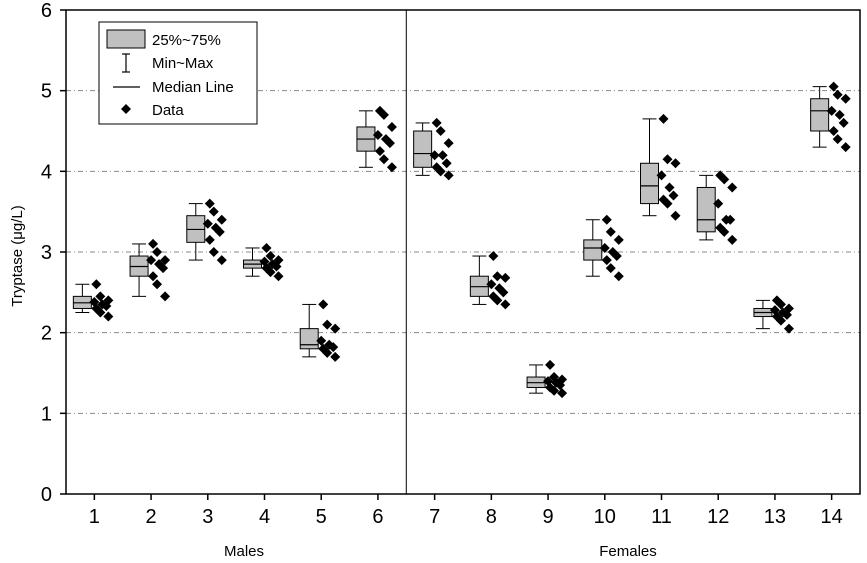 The width and height of the screenshot is (867, 563). What do you see at coordinates (244, 551) in the screenshot?
I see `group-label-males: Males` at bounding box center [244, 551].